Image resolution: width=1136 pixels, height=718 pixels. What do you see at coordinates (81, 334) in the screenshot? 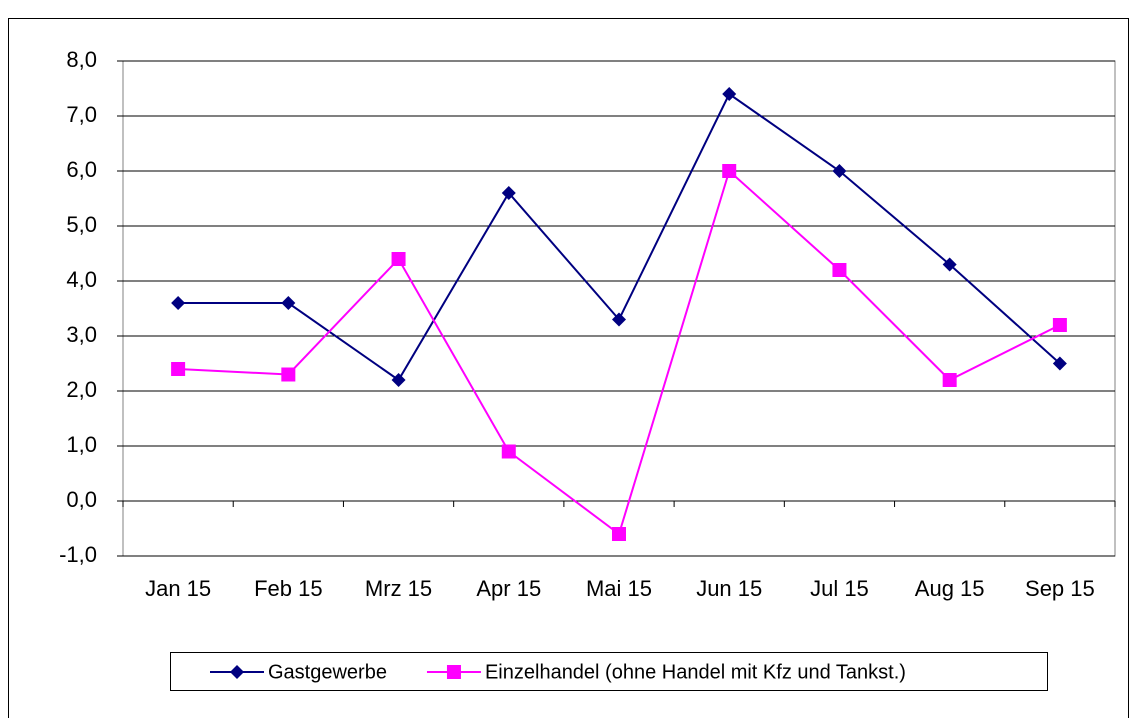
I see `y-tick-label: 3,0` at bounding box center [81, 334].